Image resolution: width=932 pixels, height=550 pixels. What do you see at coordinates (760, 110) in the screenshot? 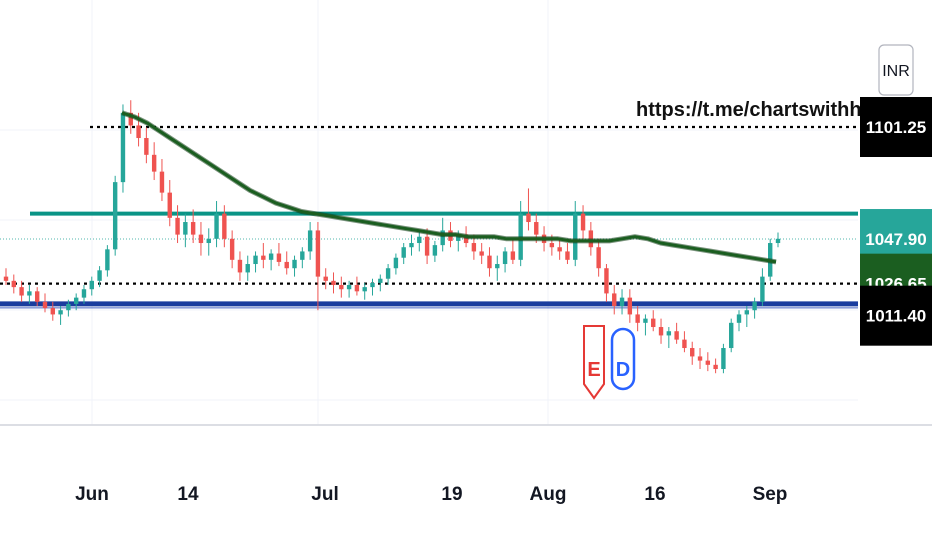
I see `annotation-link-text: https://t.me/chartswithhvb` at bounding box center [760, 110].